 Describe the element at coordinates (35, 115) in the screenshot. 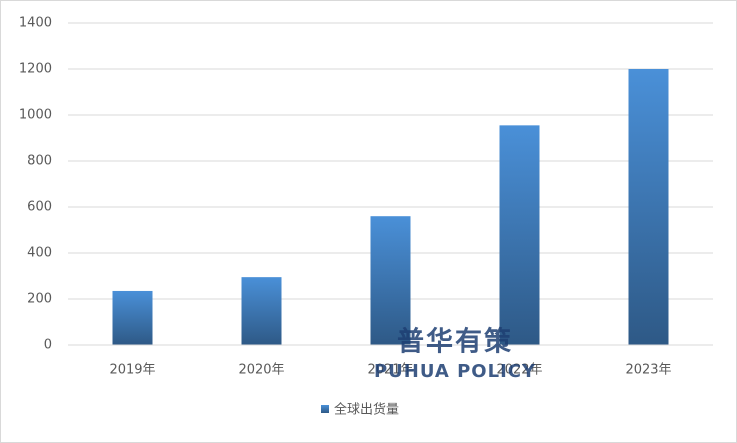

I see `y-tick-label: 1000` at that location.